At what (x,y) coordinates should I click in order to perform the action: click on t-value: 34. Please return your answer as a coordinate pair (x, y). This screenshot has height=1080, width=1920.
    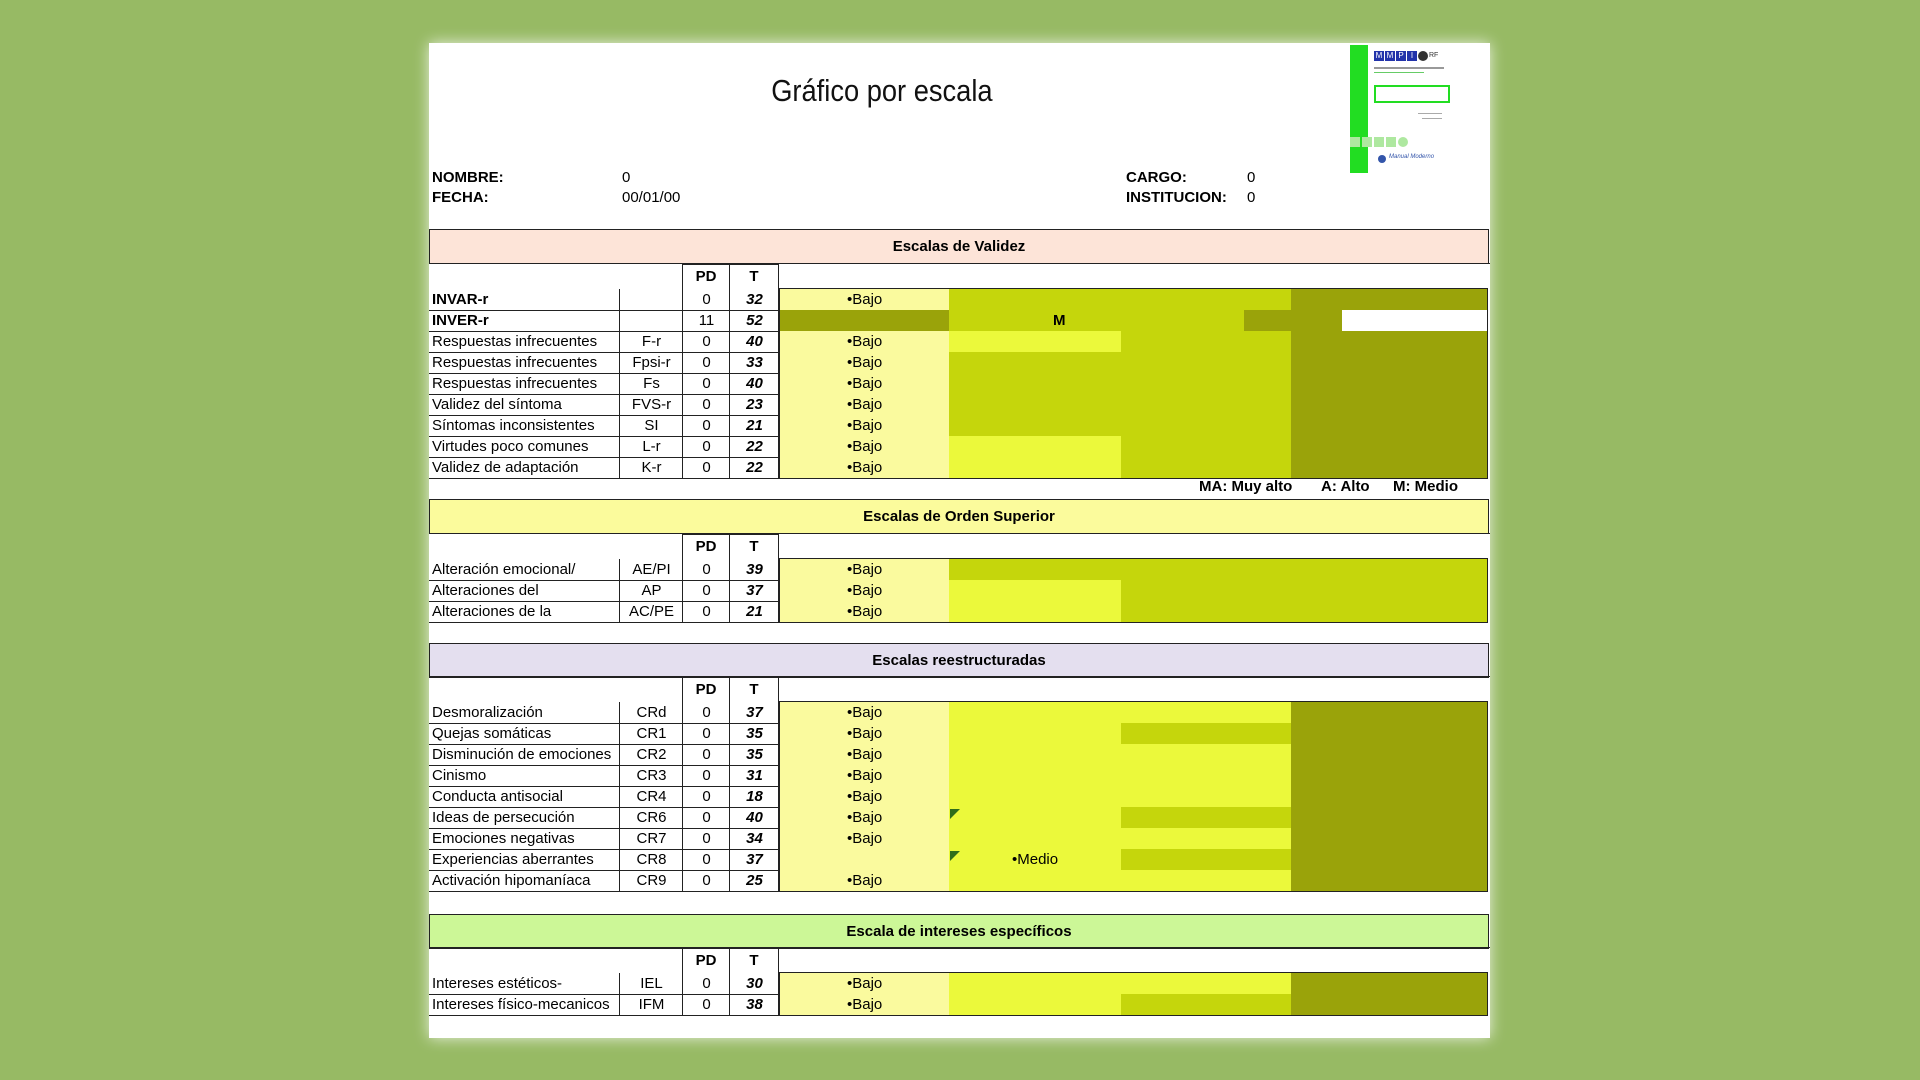
    Looking at the image, I should click on (754, 839).